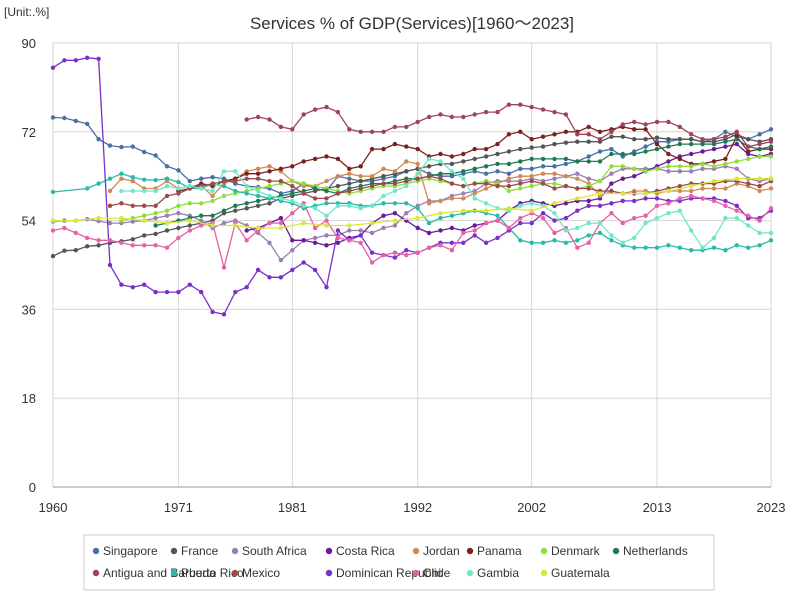 Image resolution: width=800 pixels, height=600 pixels. I want to click on series-line, so click(446, 203).